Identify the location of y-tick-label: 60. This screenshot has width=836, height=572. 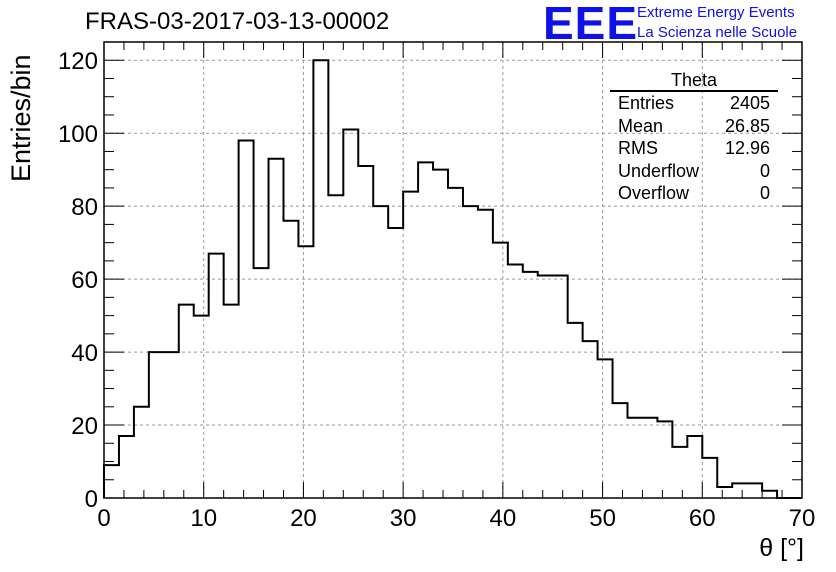
(84, 280).